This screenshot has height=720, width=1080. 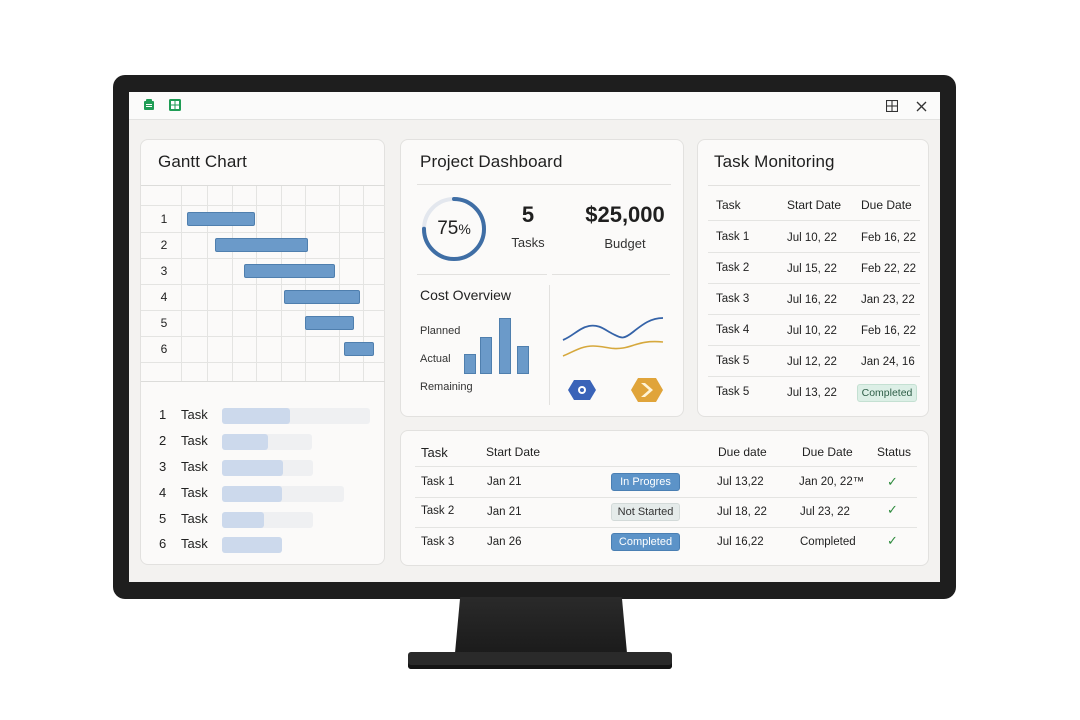 I want to click on progress-percentage: 75%, so click(x=454, y=229).